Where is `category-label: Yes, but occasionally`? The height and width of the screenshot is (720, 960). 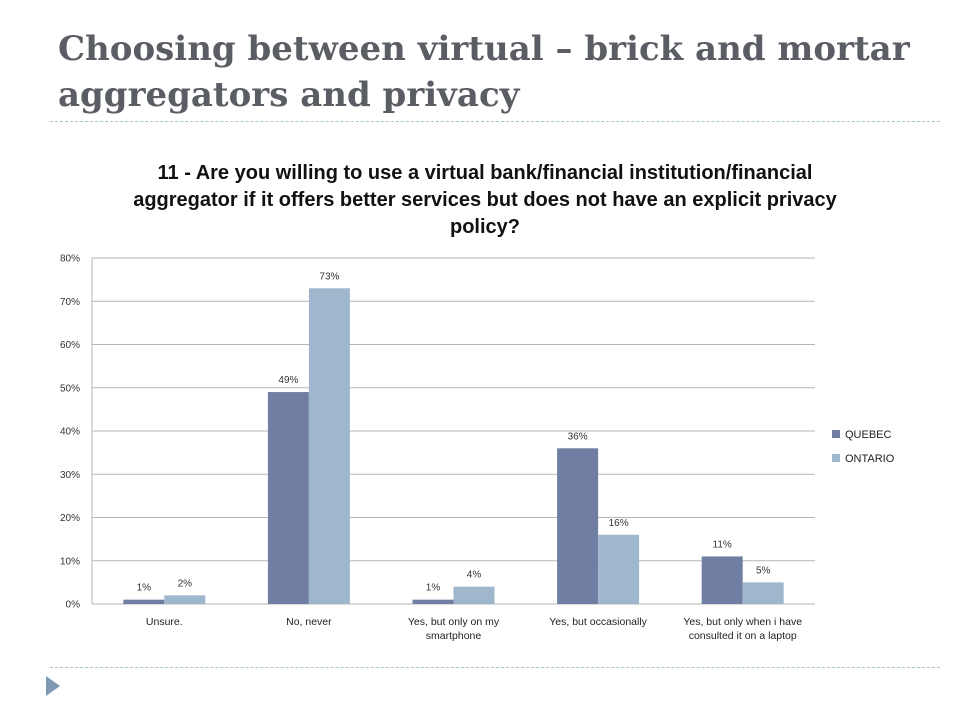 category-label: Yes, but occasionally is located at coordinates (598, 622).